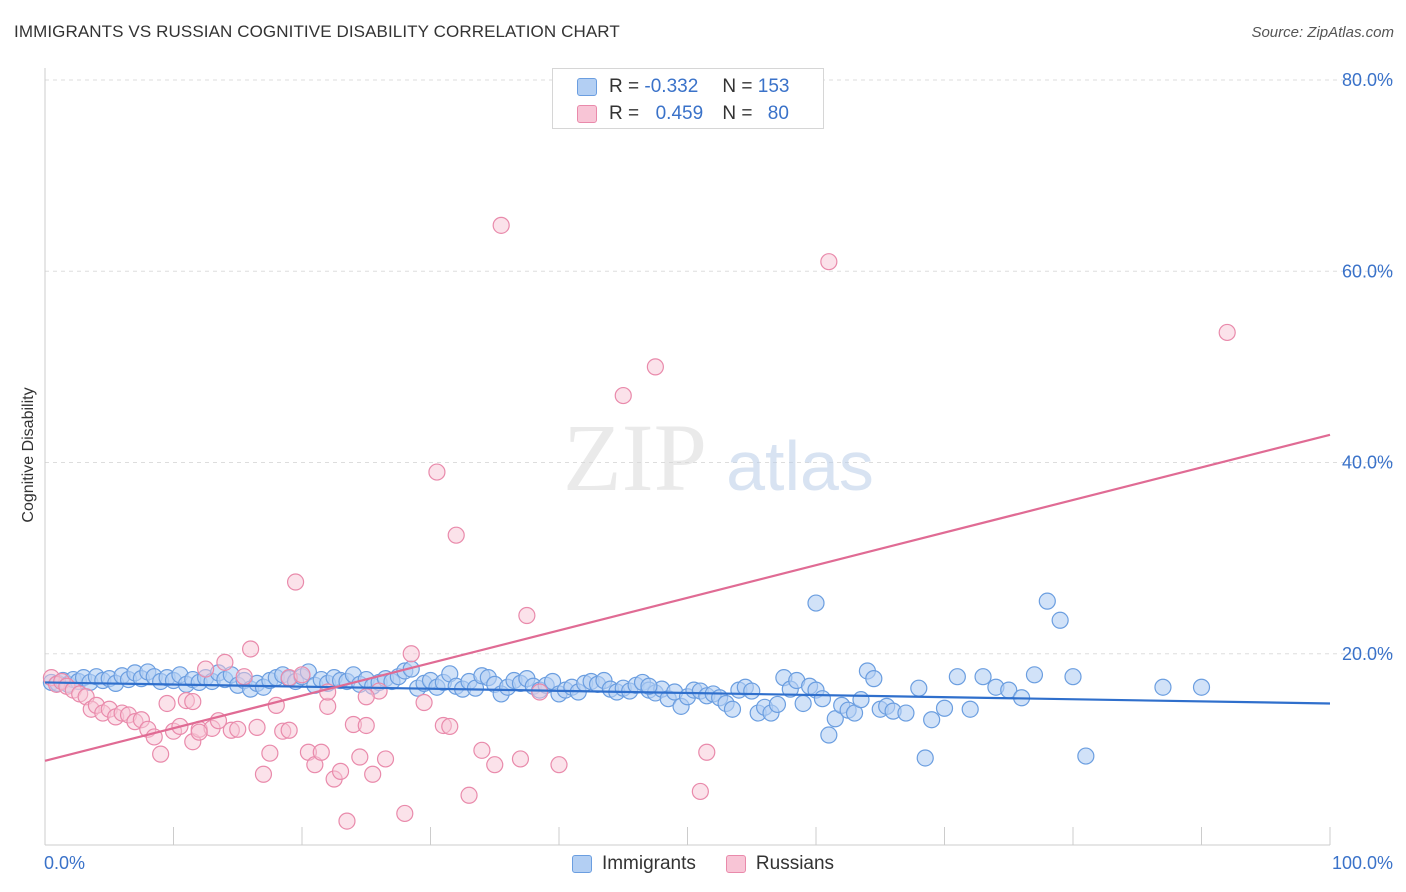  I want to click on y-axis-label: Cognitive Disability, so click(28, 454).